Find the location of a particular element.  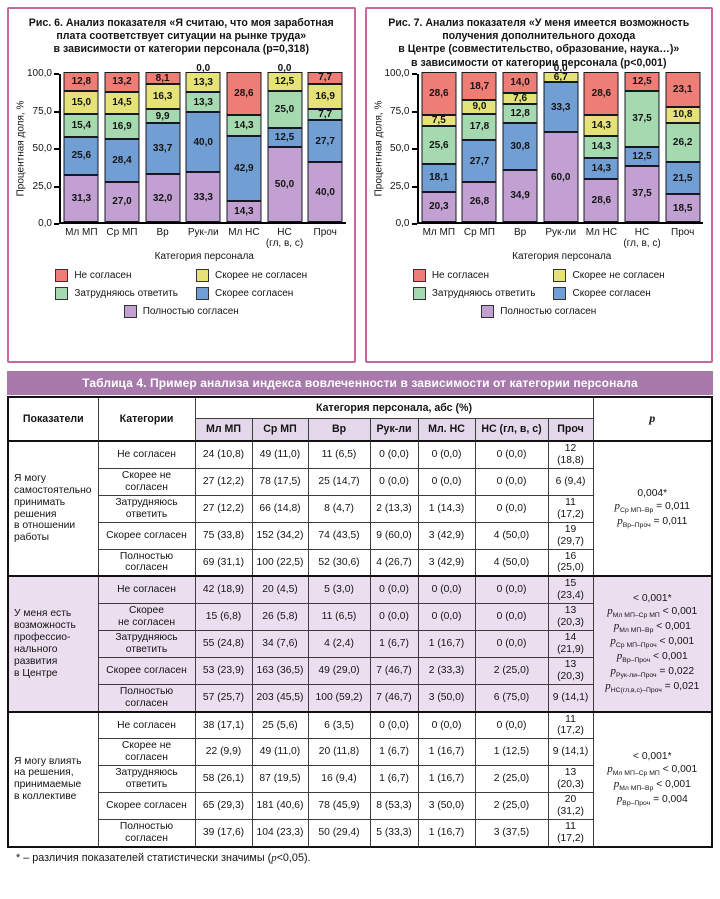

value-cell: 25 (5,6) is located at coordinates (280, 725).